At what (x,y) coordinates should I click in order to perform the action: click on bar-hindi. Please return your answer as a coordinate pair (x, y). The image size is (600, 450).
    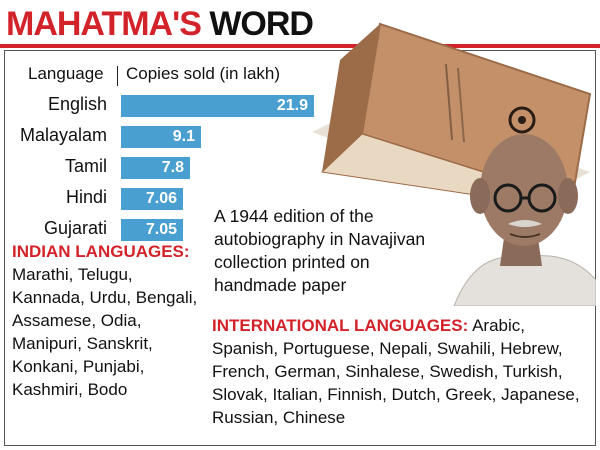
    Looking at the image, I should click on (152, 199).